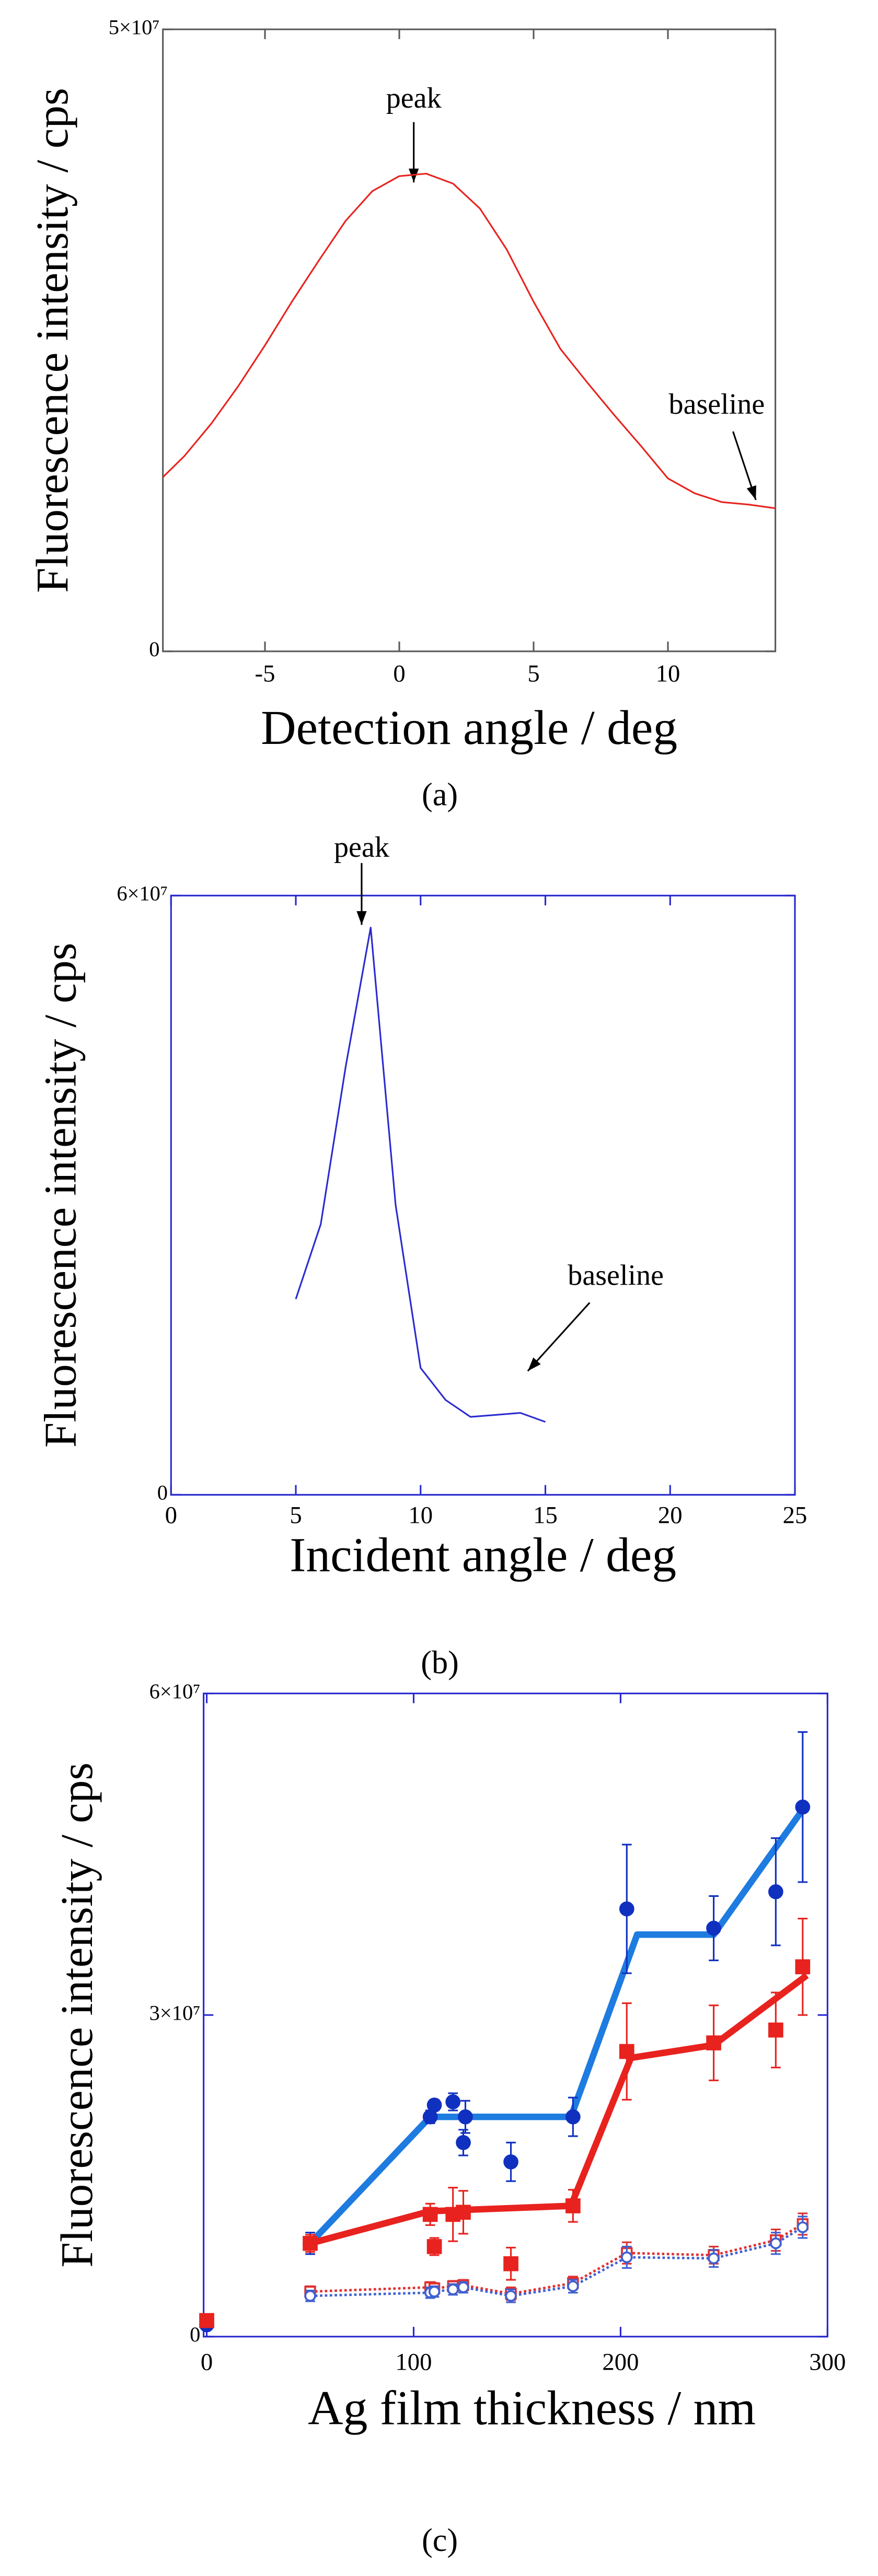  Describe the element at coordinates (175, 2012) in the screenshot. I see `y-tick-label: 3×10⁷` at that location.